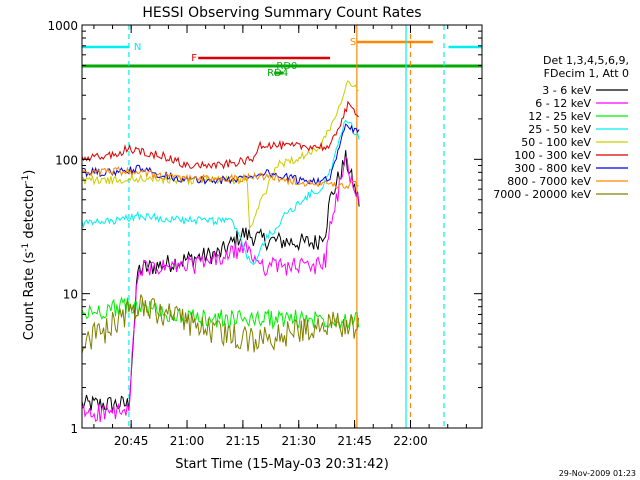 The height and width of the screenshot is (480, 640). What do you see at coordinates (556, 142) in the screenshot?
I see `legend-label-4: 50 - 100 keV` at bounding box center [556, 142].